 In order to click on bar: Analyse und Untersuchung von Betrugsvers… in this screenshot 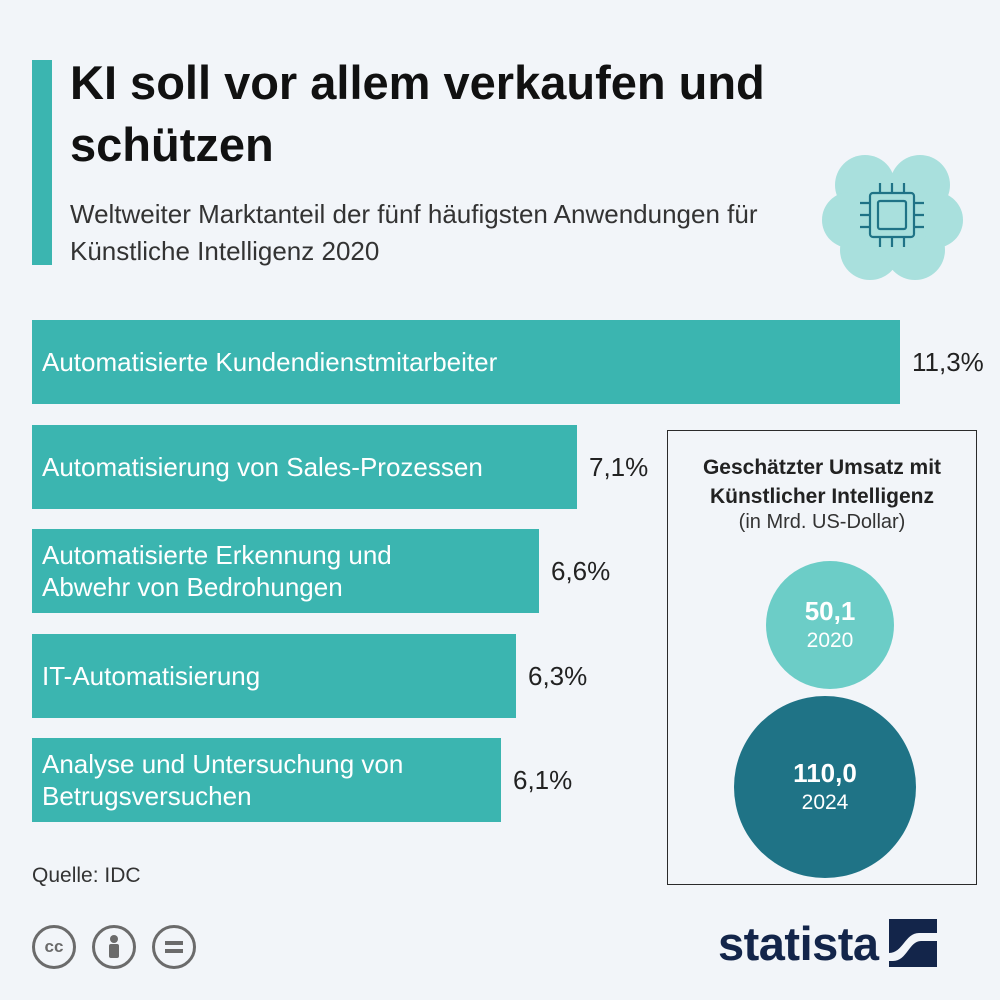, I will do `click(266, 780)`.